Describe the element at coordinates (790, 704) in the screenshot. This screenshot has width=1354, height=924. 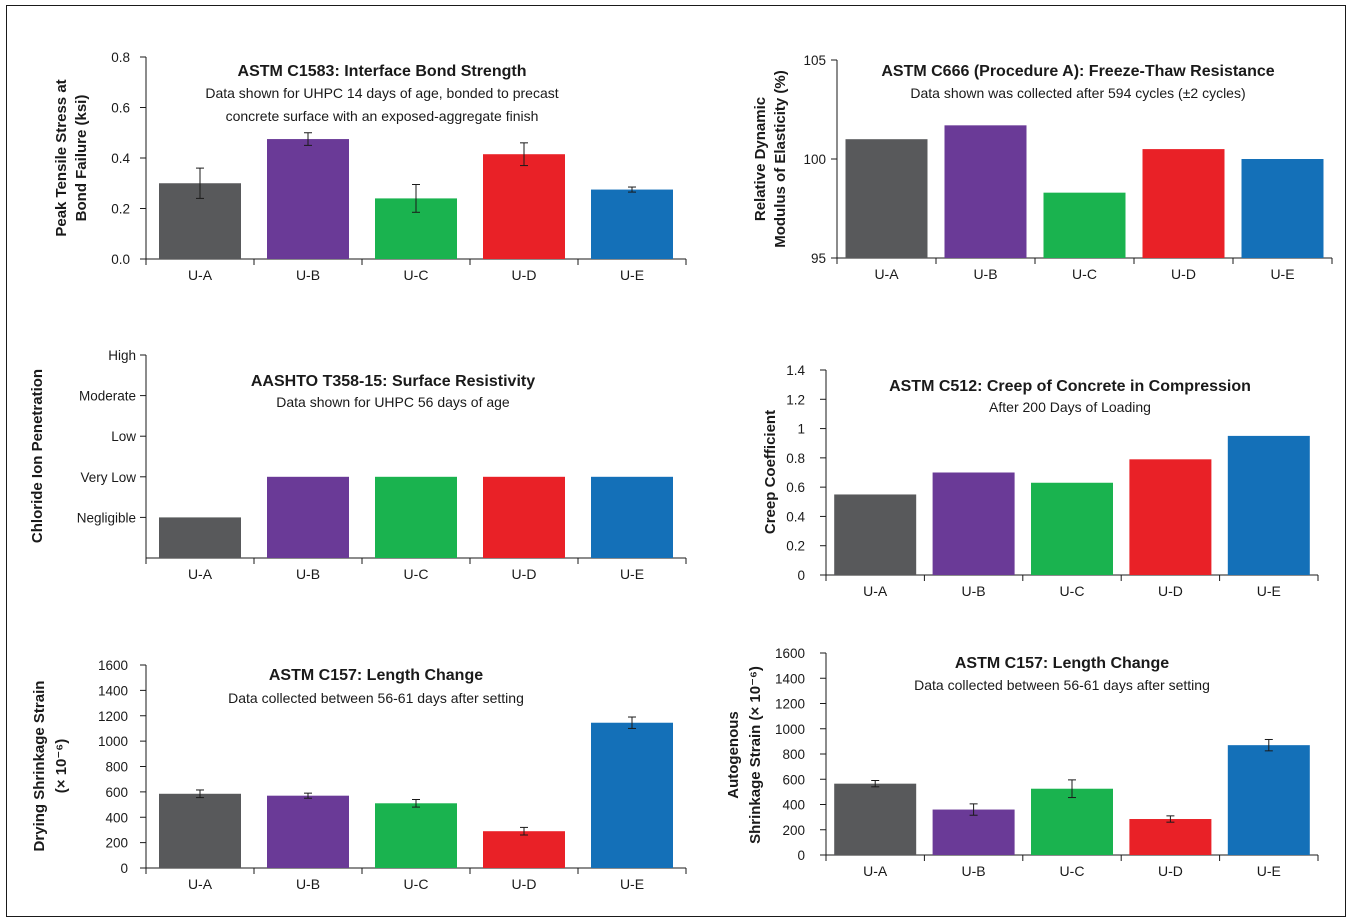
I see `autog-y-tick-label: 1200` at that location.